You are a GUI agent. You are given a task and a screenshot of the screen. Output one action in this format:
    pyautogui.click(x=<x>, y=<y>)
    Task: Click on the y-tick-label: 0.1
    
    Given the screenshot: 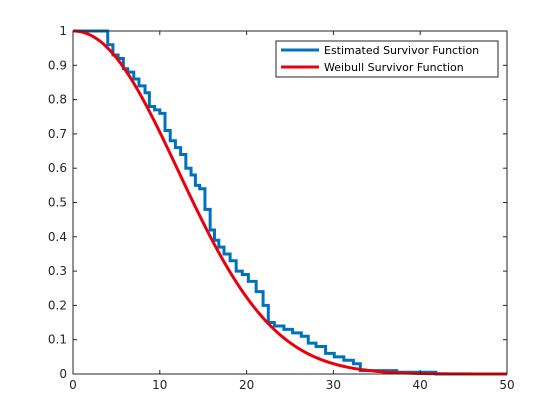 What is the action you would take?
    pyautogui.click(x=57, y=340)
    